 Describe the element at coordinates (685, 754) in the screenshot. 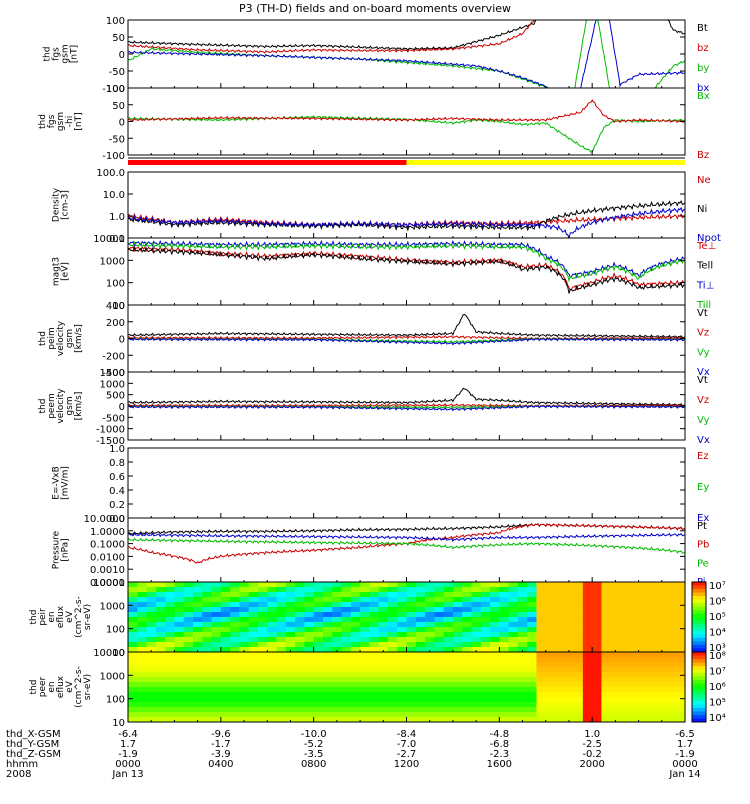

I see `x-tick-value: -1.9` at that location.